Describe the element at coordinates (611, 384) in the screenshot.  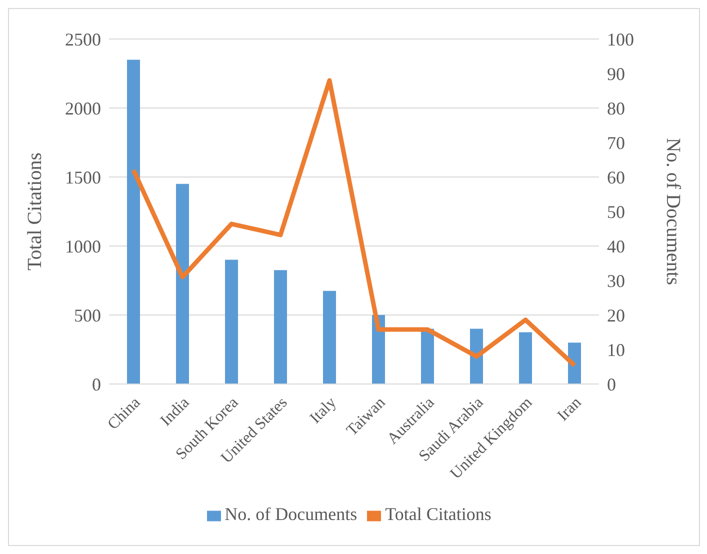
I see `y2-tick-label: 0` at that location.